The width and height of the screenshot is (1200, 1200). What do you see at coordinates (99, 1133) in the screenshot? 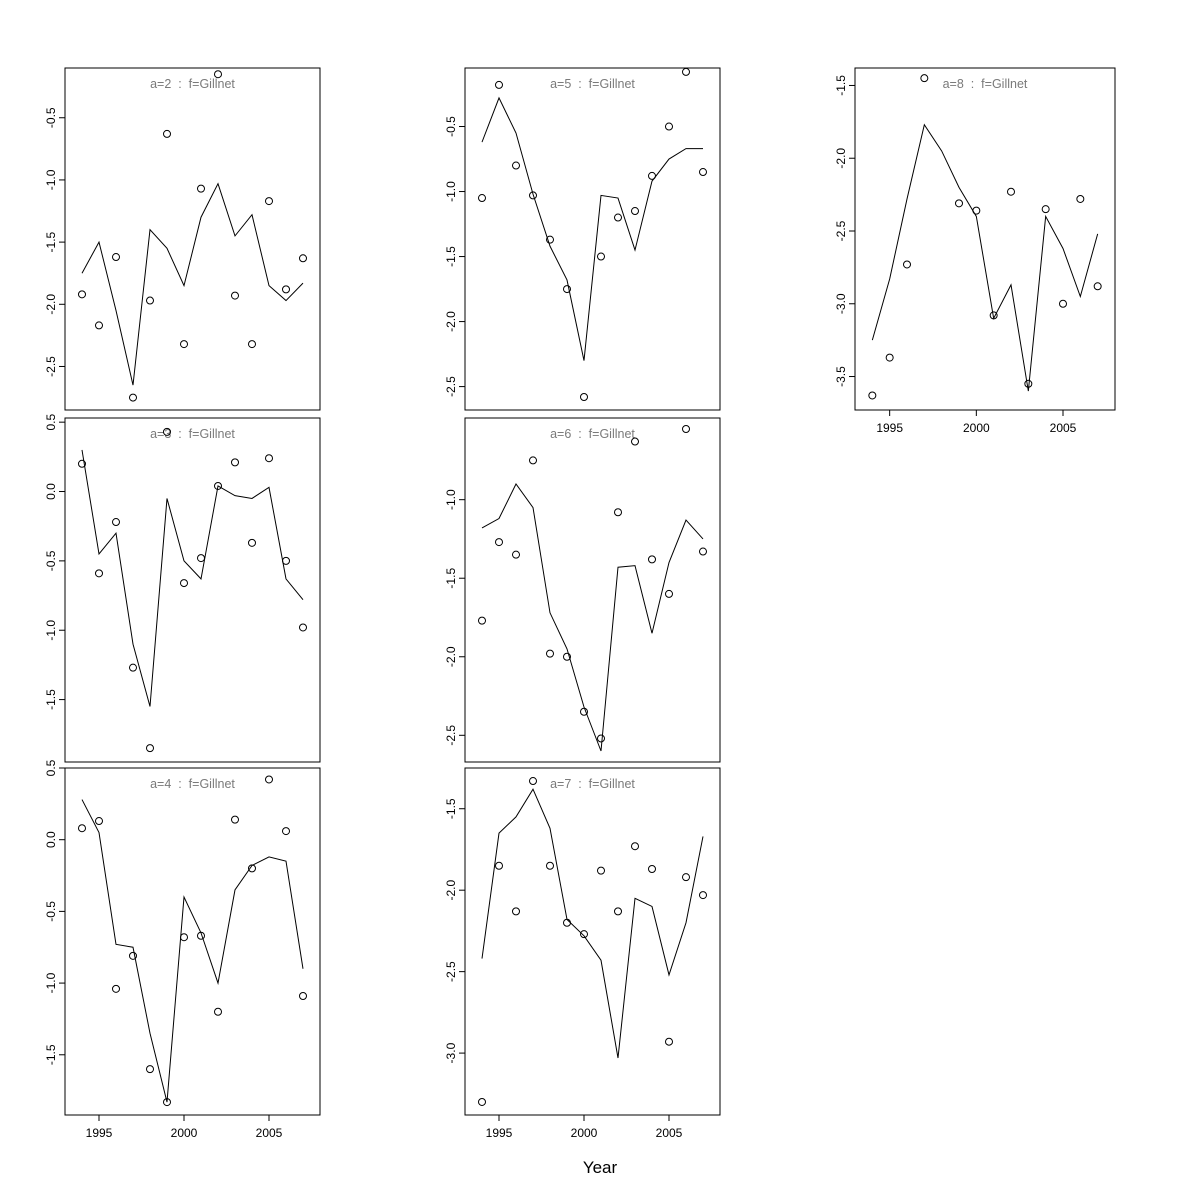
I see `x-tick-label: 1995` at bounding box center [99, 1133].